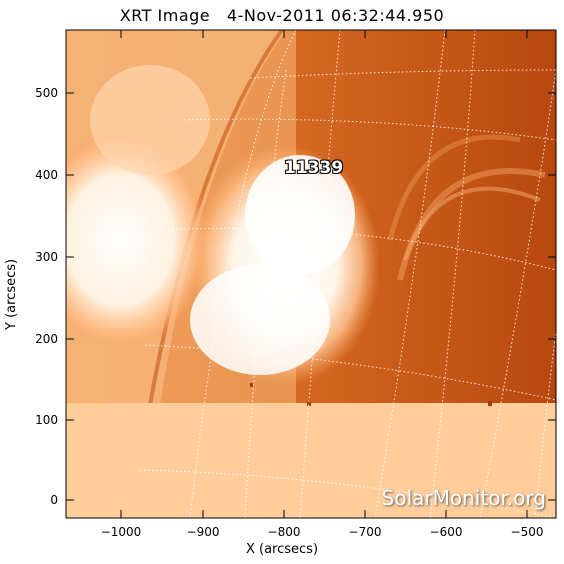 This screenshot has width=564, height=564. What do you see at coordinates (46, 93) in the screenshot?
I see `y-tick-label: 500` at bounding box center [46, 93].